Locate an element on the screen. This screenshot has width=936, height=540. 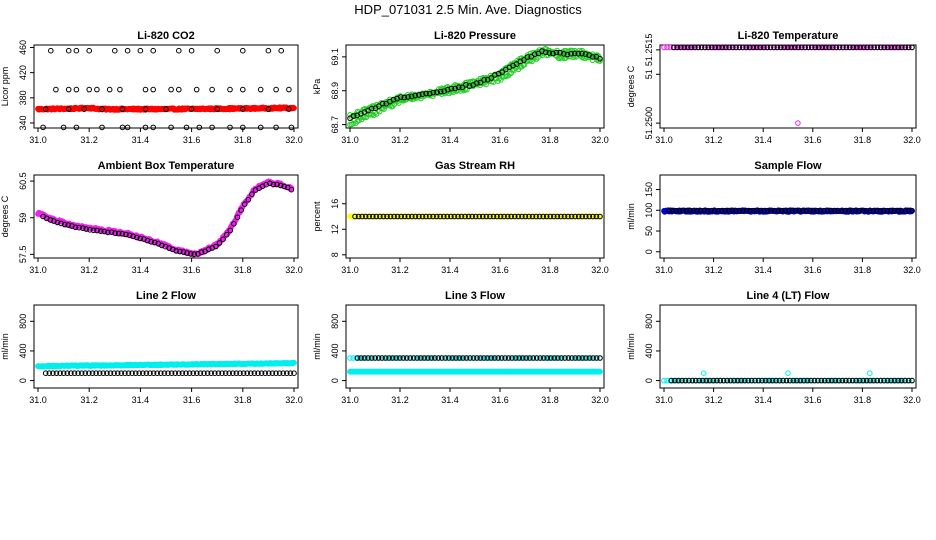
y-tick-label: 380 is located at coordinates (23, 97).